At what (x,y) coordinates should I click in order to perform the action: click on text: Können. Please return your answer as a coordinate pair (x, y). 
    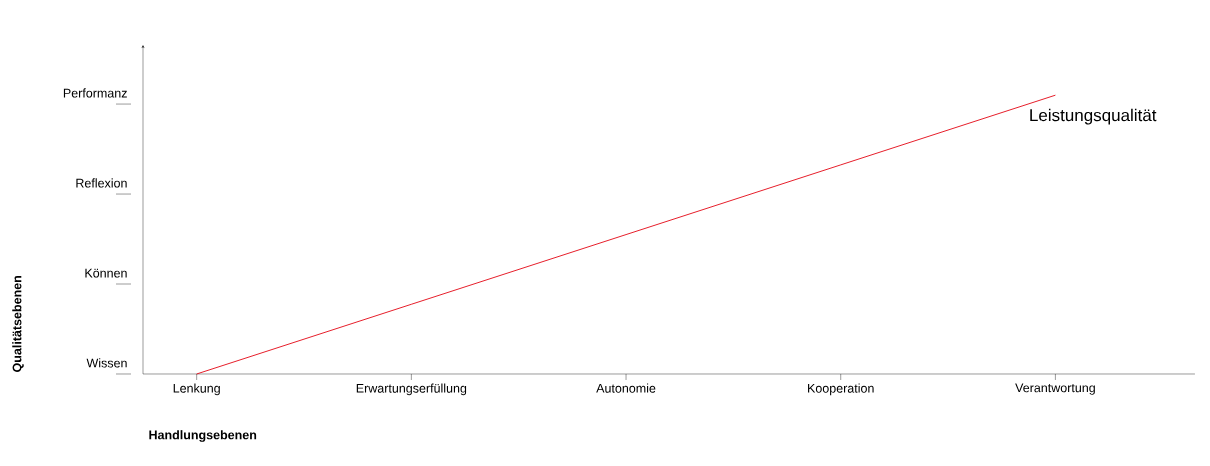
    Looking at the image, I should click on (106, 273).